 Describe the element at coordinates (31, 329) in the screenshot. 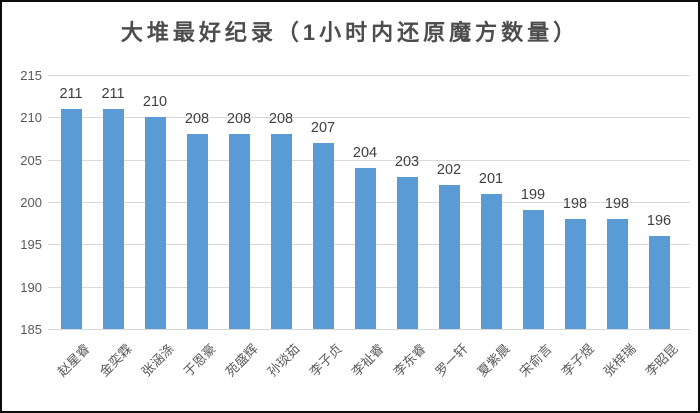

I see `y-axis-tick-label: 185` at that location.